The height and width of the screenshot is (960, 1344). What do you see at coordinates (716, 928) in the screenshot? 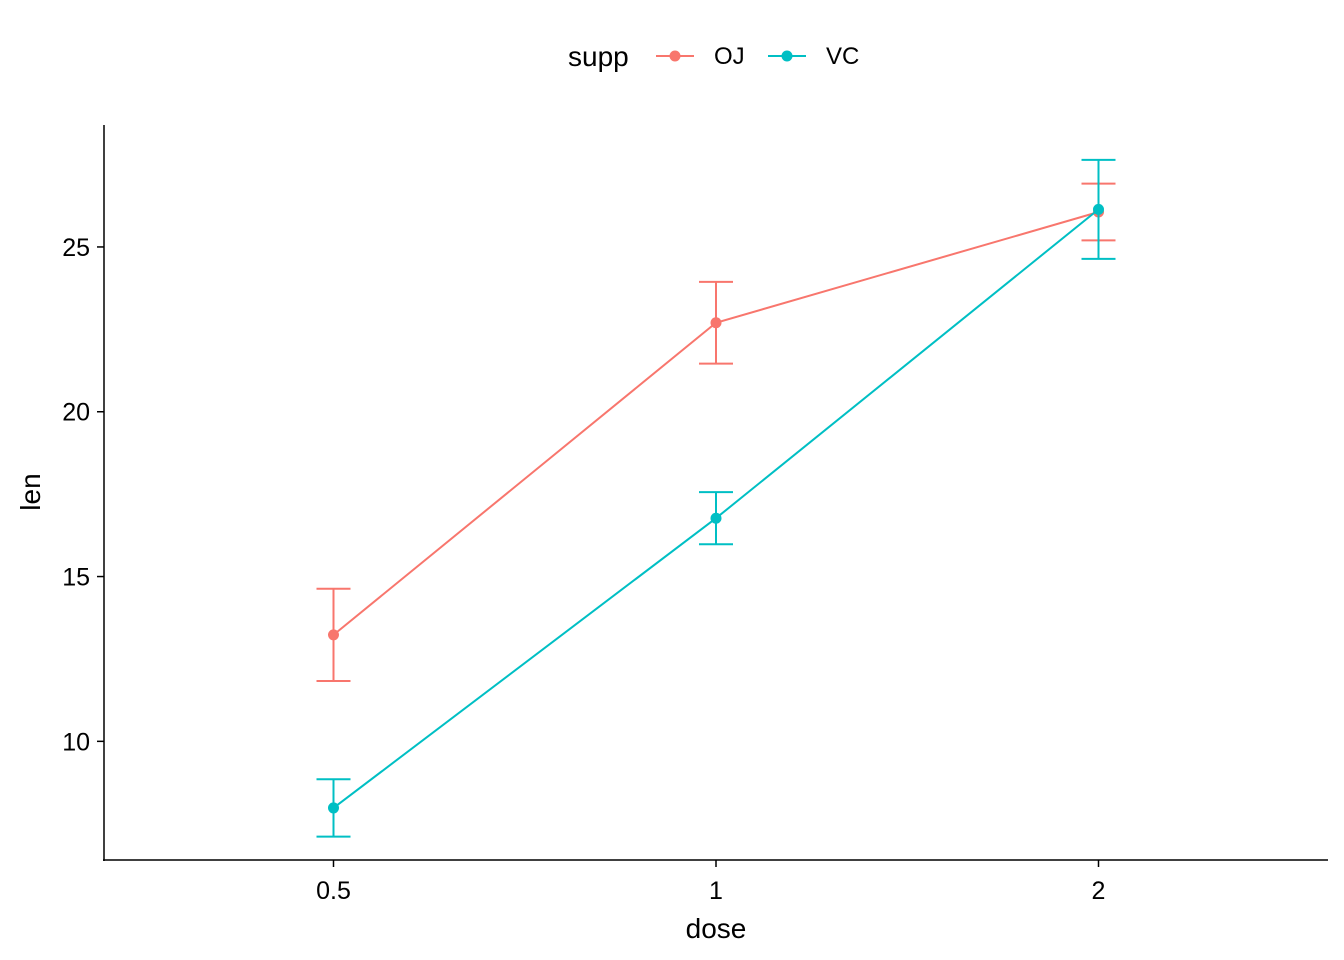
I see `x-axis-title: dose` at bounding box center [716, 928].